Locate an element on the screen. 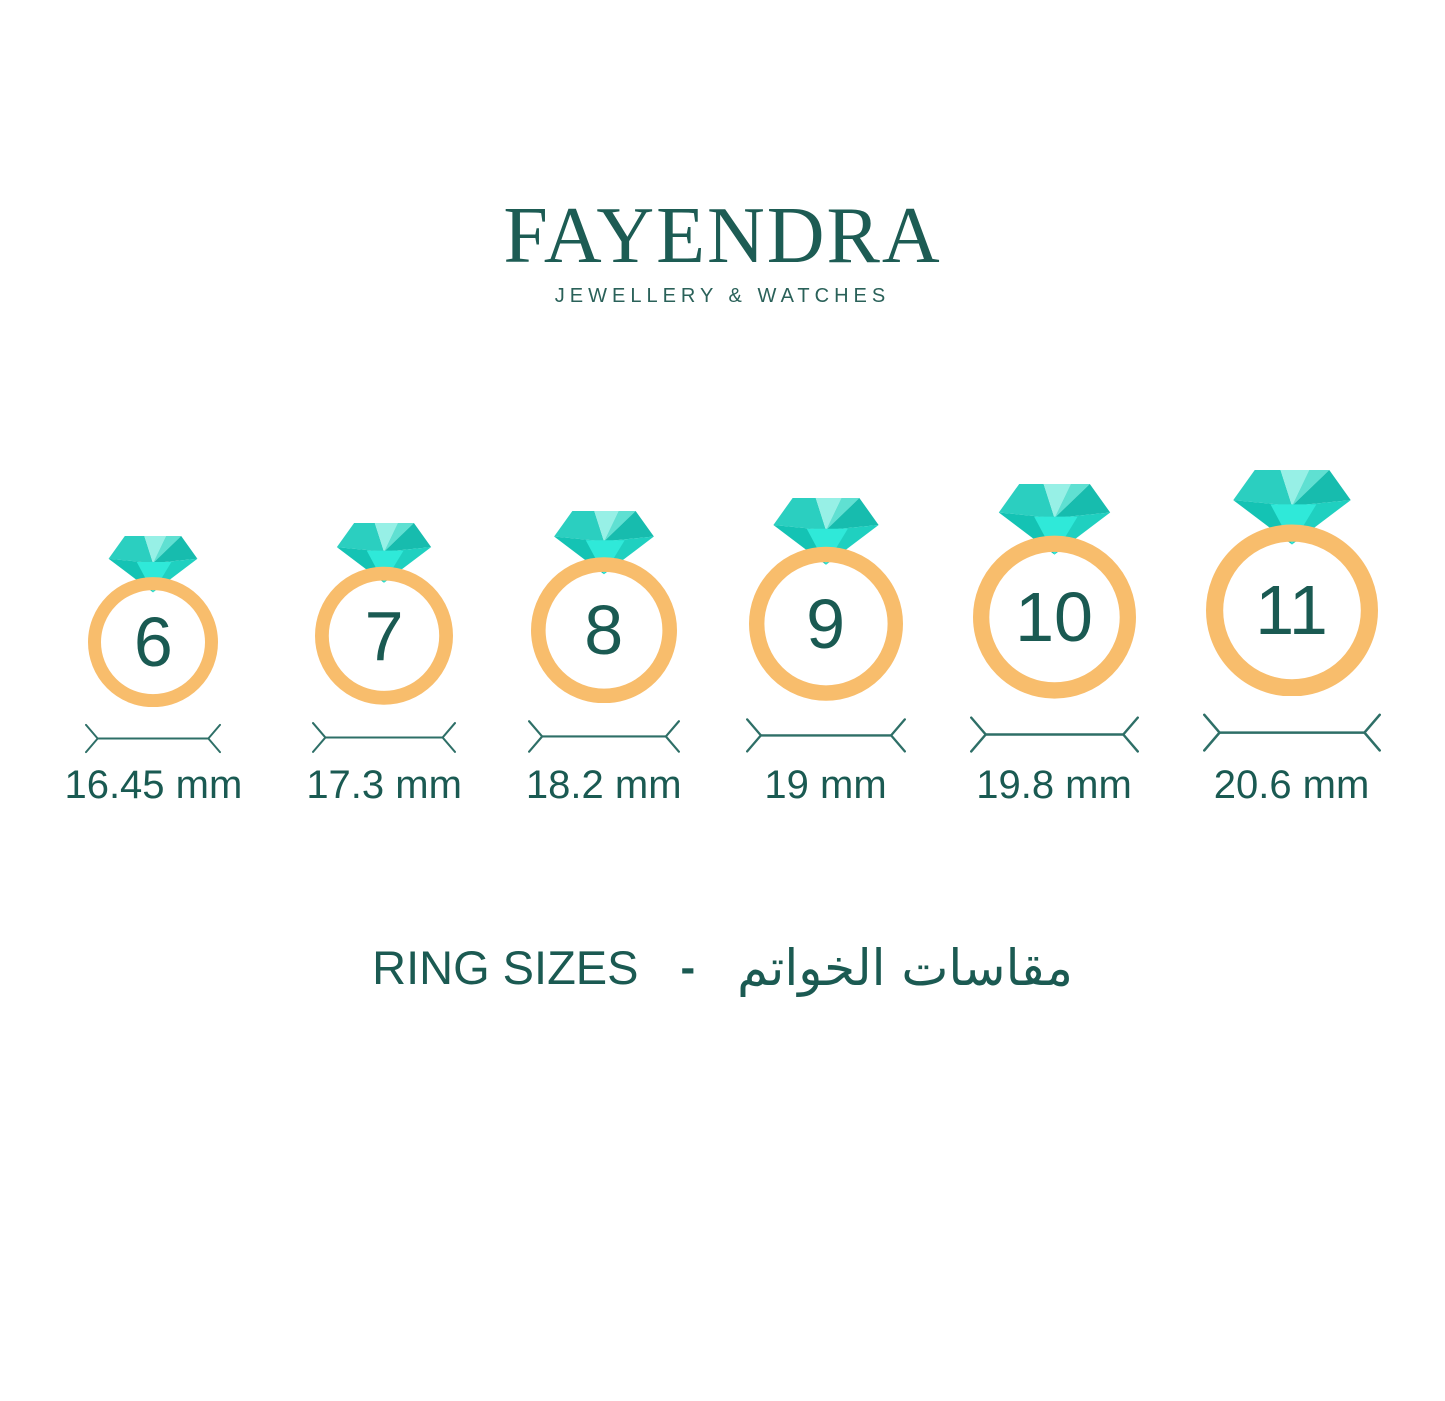 This screenshot has width=1445, height=1401. brand-header: FAYENDRA JEWELLERY & WATCHES is located at coordinates (722, 251).